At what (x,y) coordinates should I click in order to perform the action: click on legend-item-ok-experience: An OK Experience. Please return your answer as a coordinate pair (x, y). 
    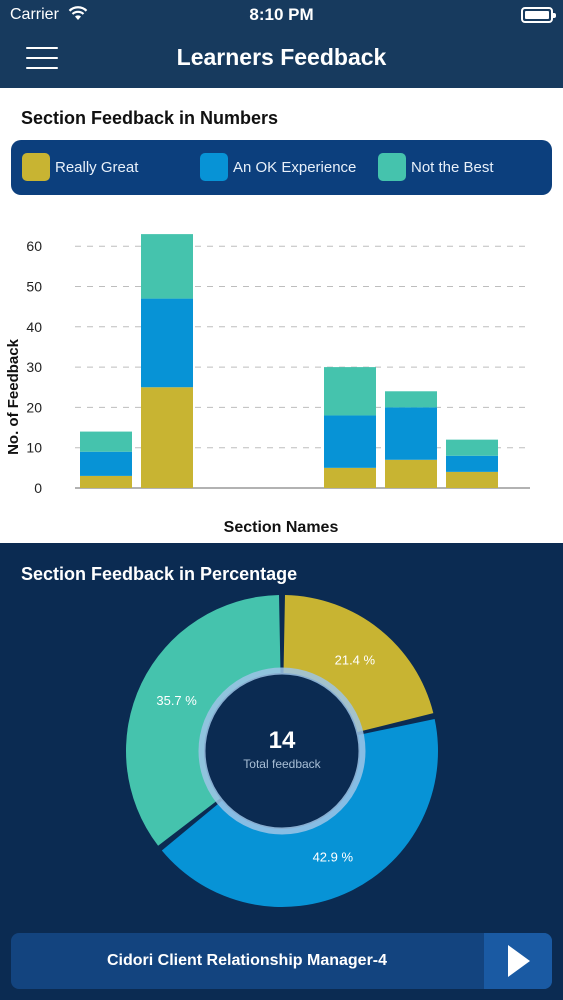
    Looking at the image, I should click on (278, 167).